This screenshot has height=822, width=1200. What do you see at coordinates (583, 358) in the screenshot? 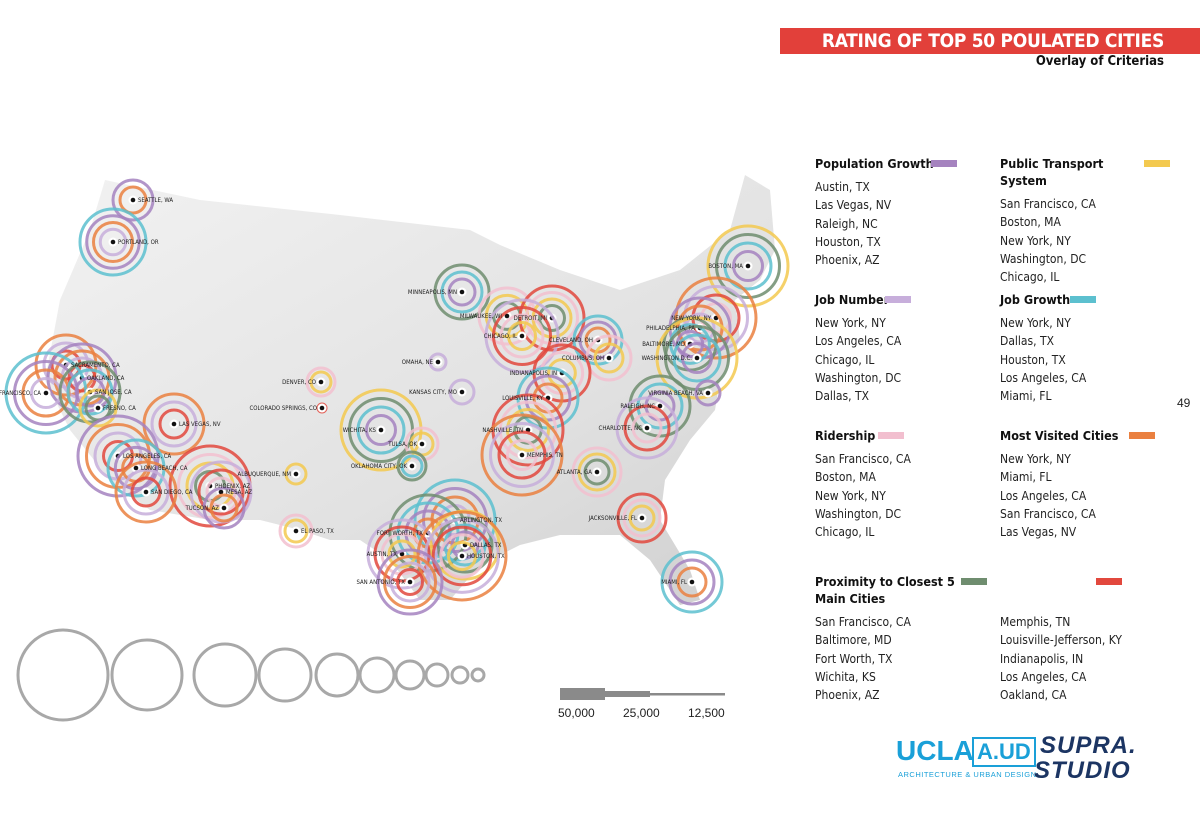
I see `city-label: COLUMBUS, OH` at bounding box center [583, 358].